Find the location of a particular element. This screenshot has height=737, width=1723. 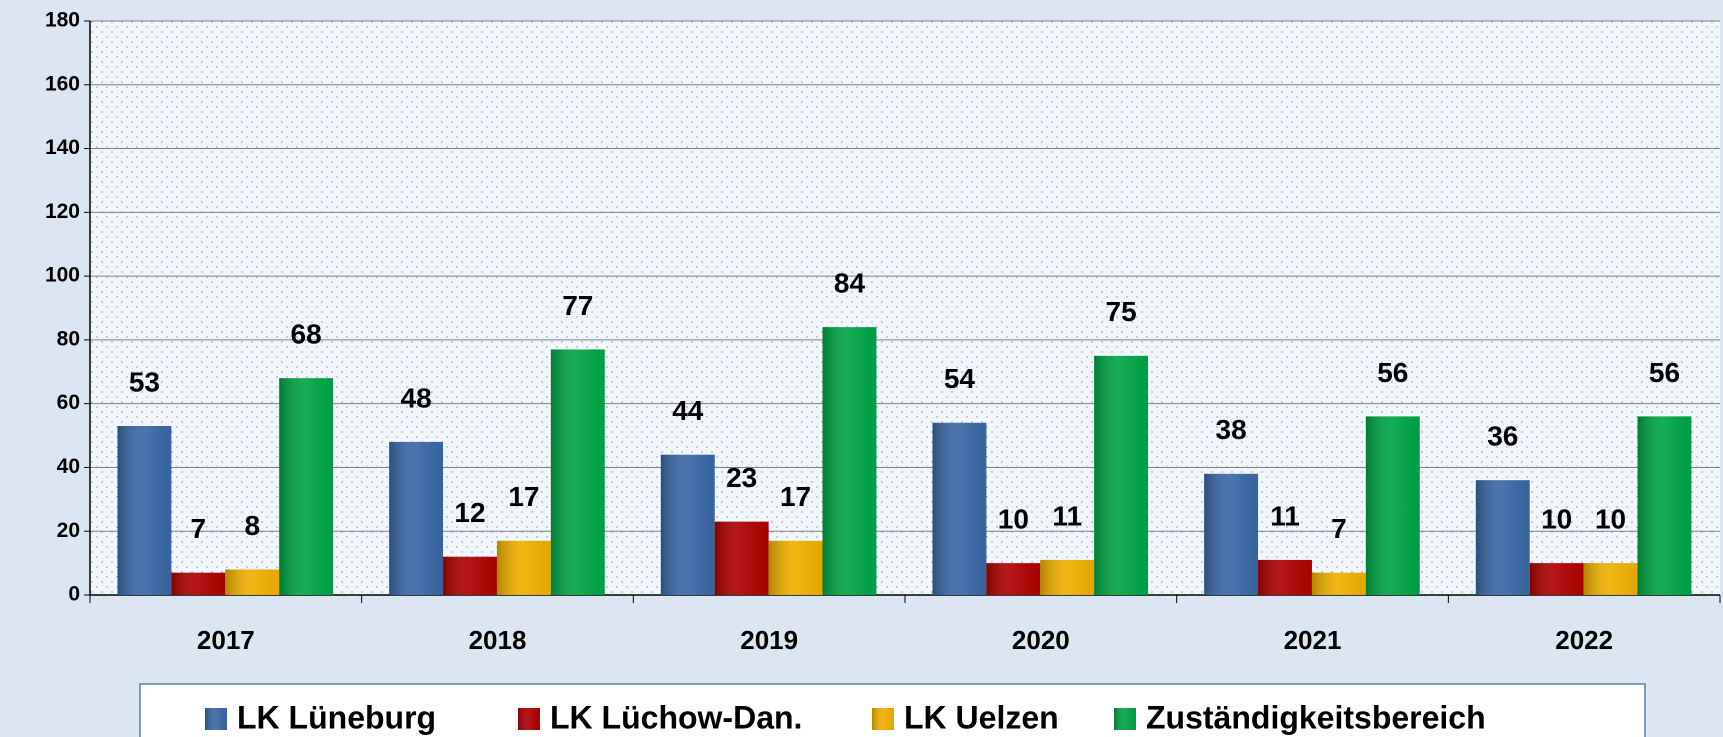

y-tick-label: 60 is located at coordinates (68, 402).